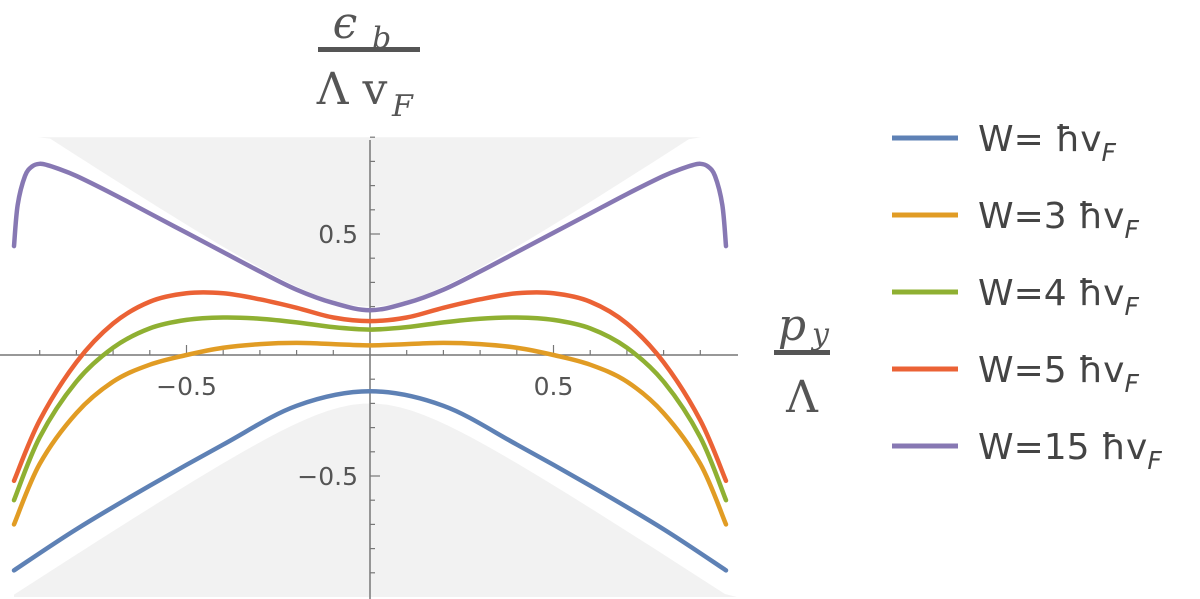 Image resolution: width=1200 pixels, height=599 pixels. I want to click on x-label-fraction-bar, so click(802, 352).